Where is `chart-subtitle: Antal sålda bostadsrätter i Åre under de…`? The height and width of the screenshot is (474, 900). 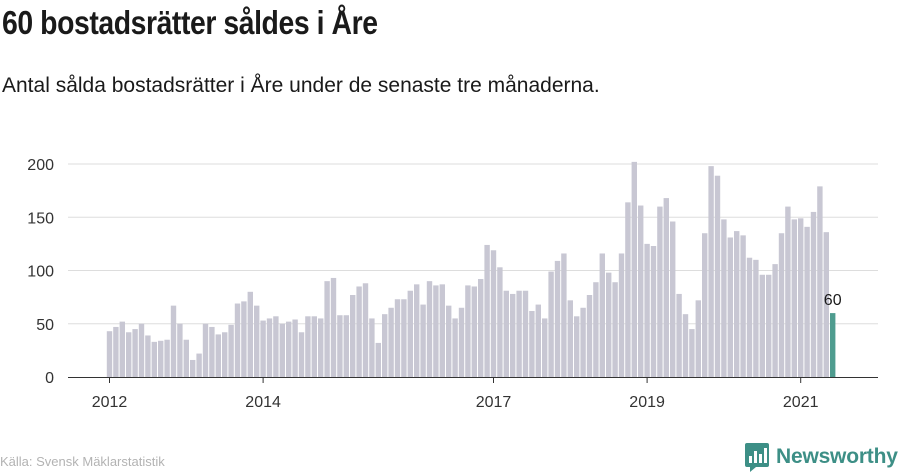
chart-subtitle: Antal sålda bostadsrätter i Åre under de… is located at coordinates (301, 85).